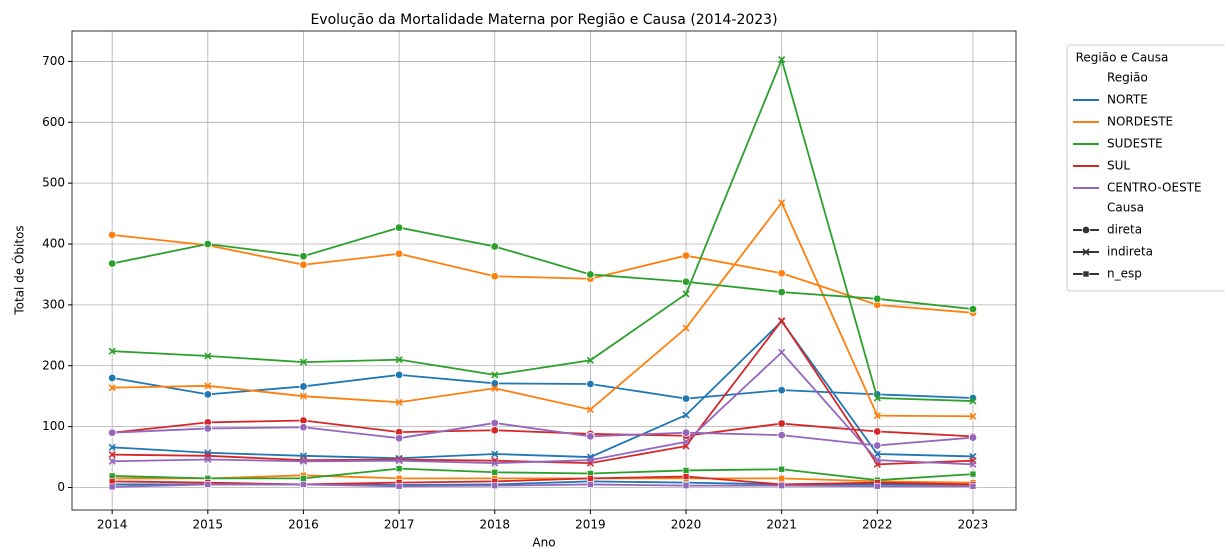  Describe the element at coordinates (543, 542) in the screenshot. I see `x-axis-label: Ano` at that location.